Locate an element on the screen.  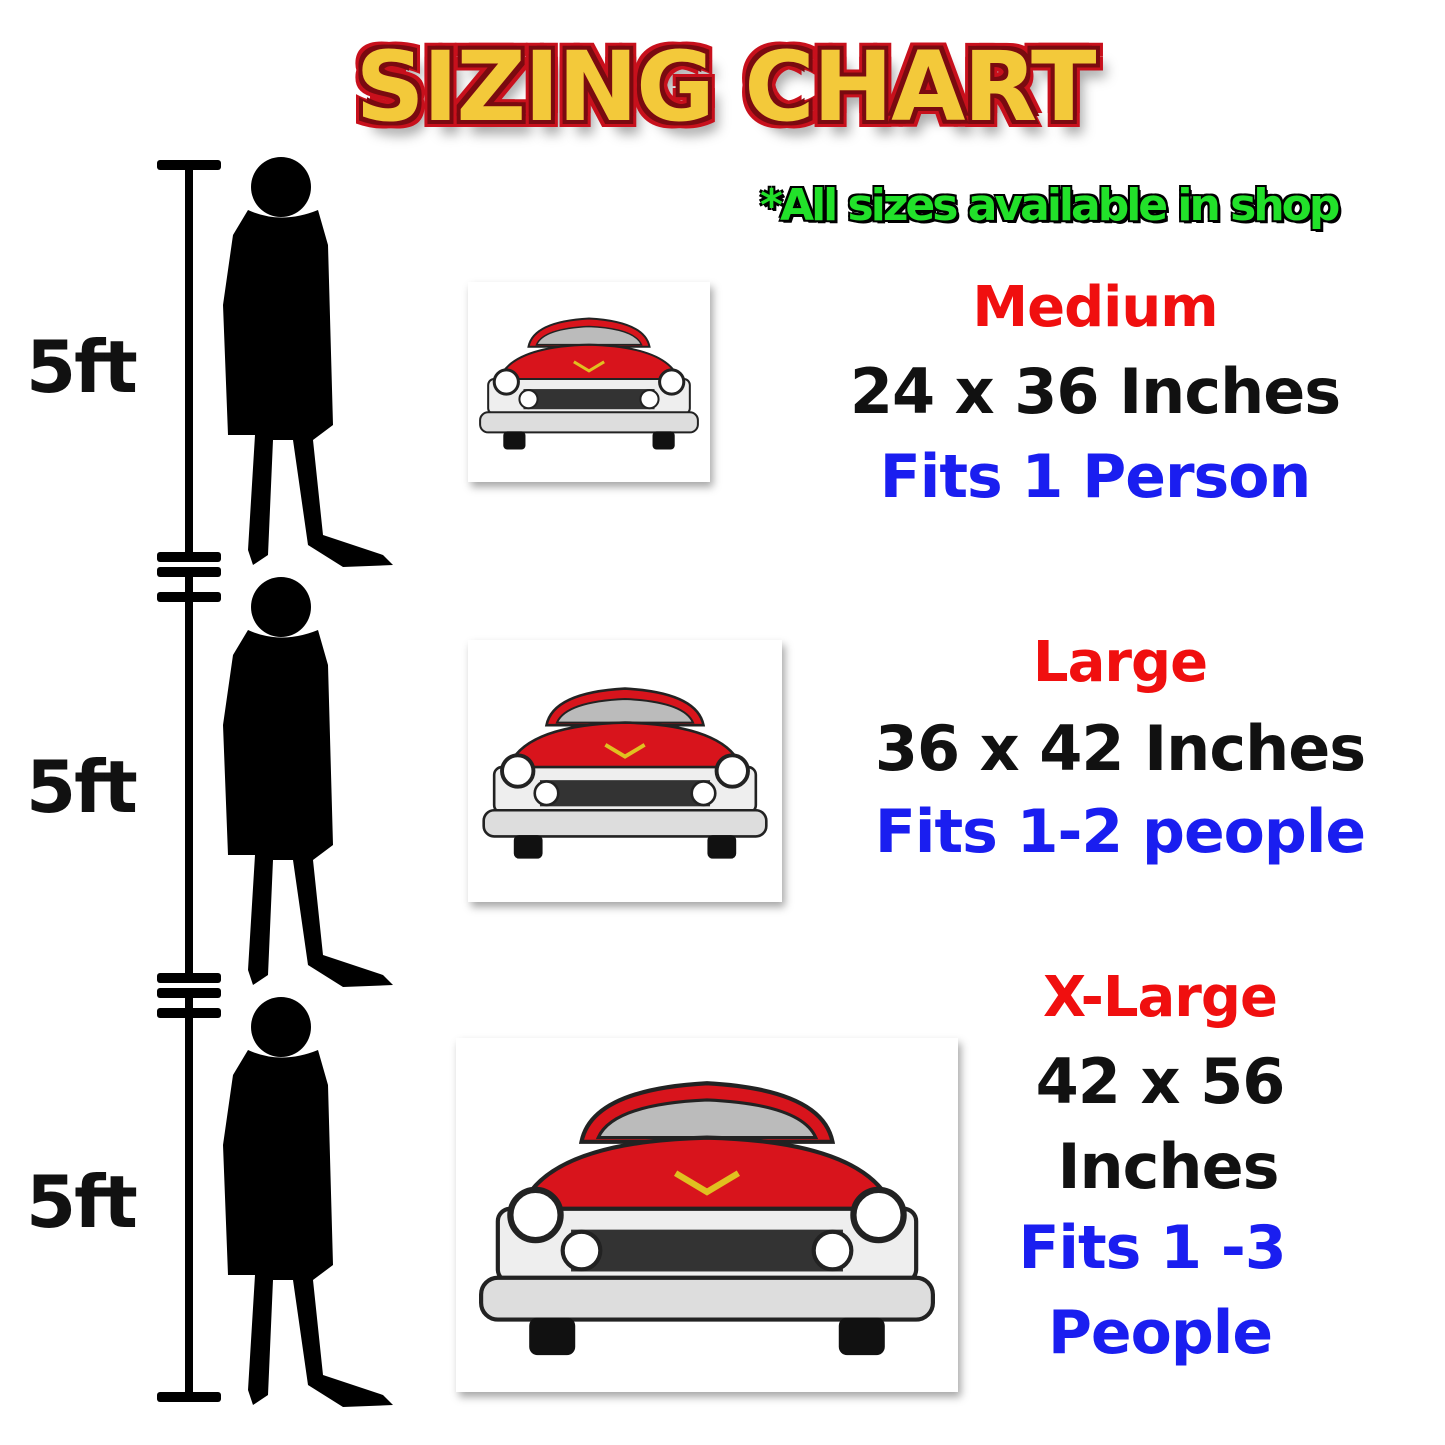
car-backdrop-medium is located at coordinates (589, 382).